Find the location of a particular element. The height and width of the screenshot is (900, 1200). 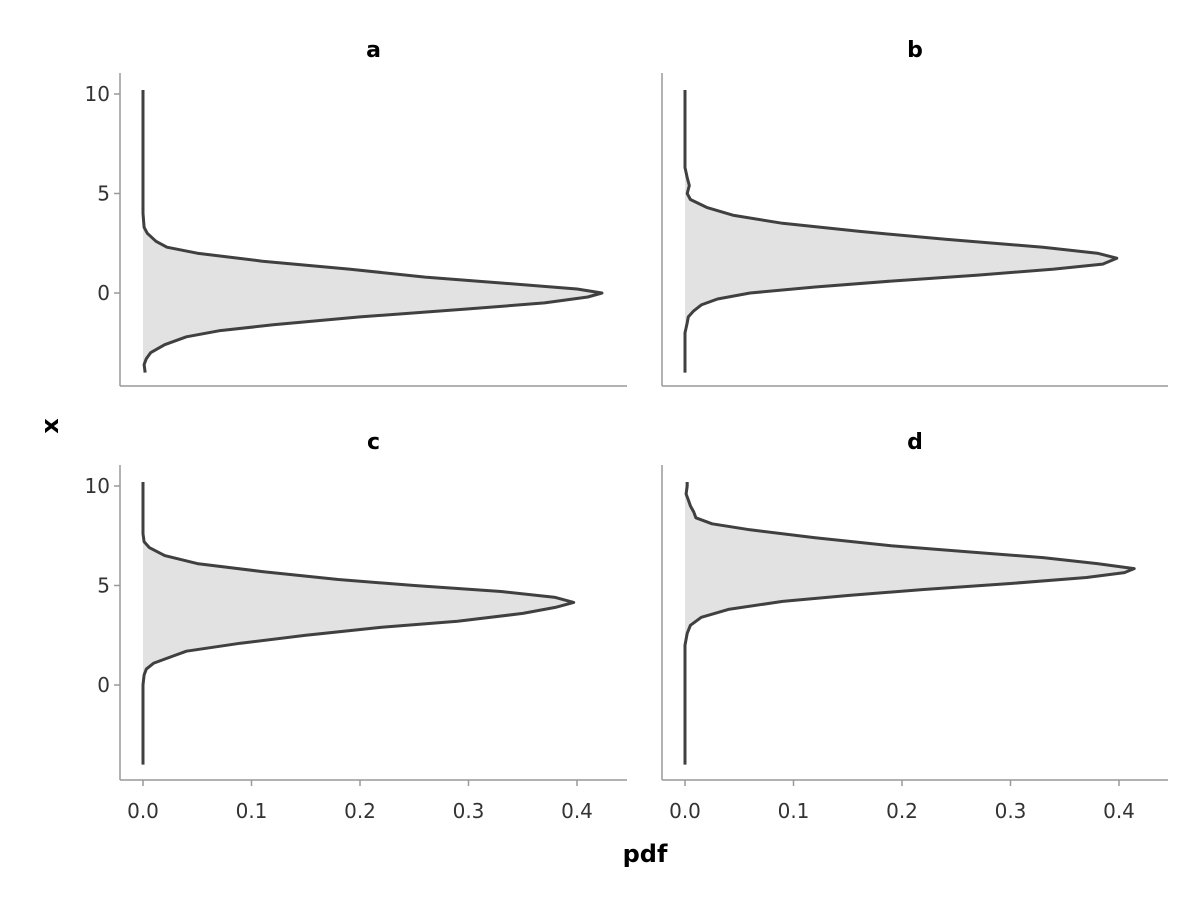

panel-title: b is located at coordinates (915, 50).